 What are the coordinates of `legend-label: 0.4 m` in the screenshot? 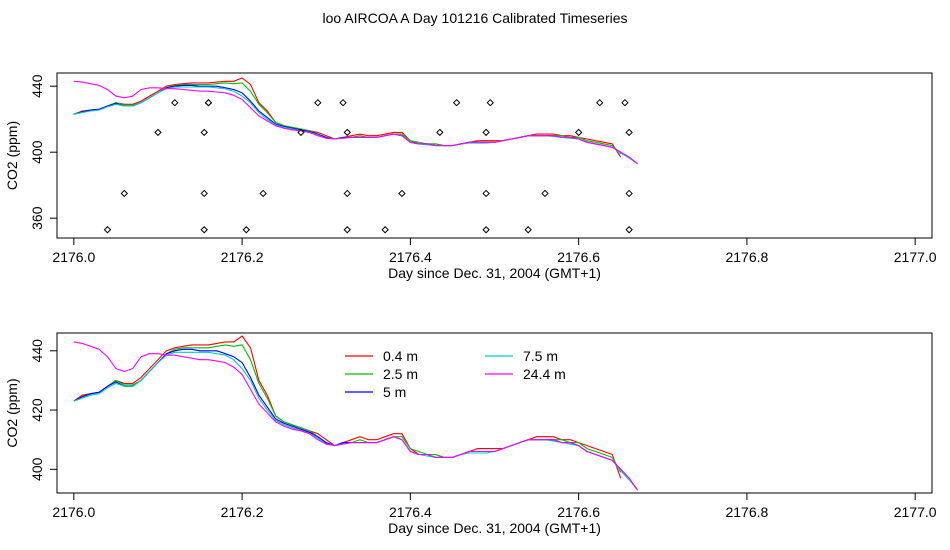 It's located at (400, 356).